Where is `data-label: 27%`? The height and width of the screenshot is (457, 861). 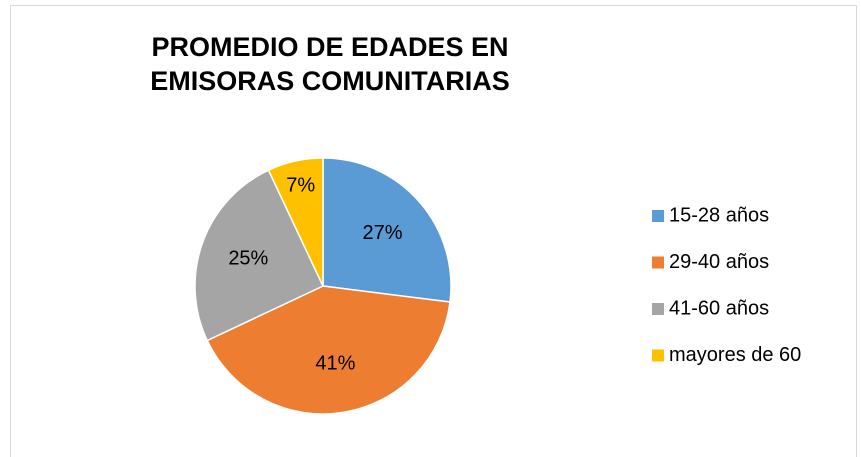 data-label: 27% is located at coordinates (383, 233).